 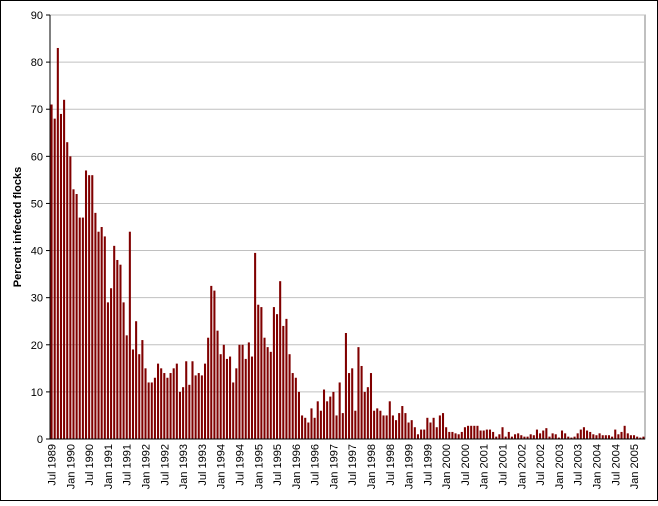 What do you see at coordinates (37, 63) in the screenshot?
I see `y-tick-label: 80` at bounding box center [37, 63].